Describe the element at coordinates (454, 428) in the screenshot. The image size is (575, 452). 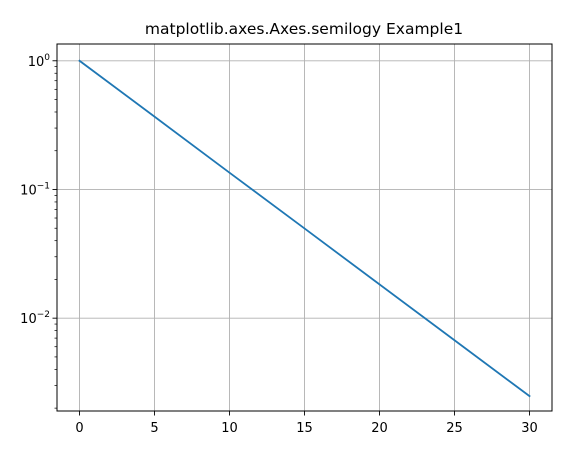
I see `x-tick-label: 25` at that location.